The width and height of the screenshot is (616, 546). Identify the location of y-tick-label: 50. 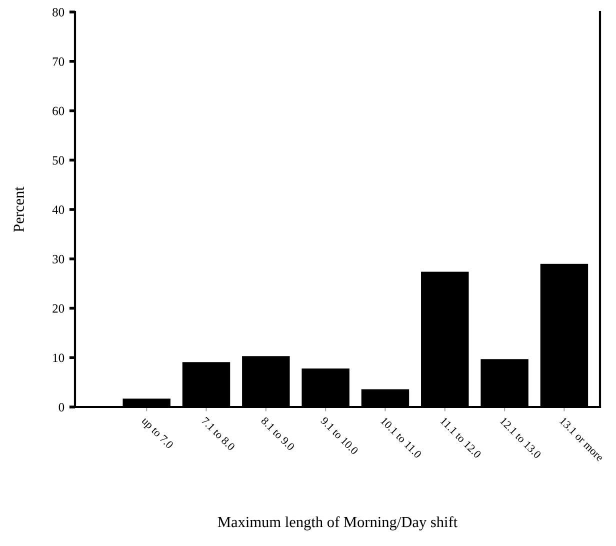
(58, 160).